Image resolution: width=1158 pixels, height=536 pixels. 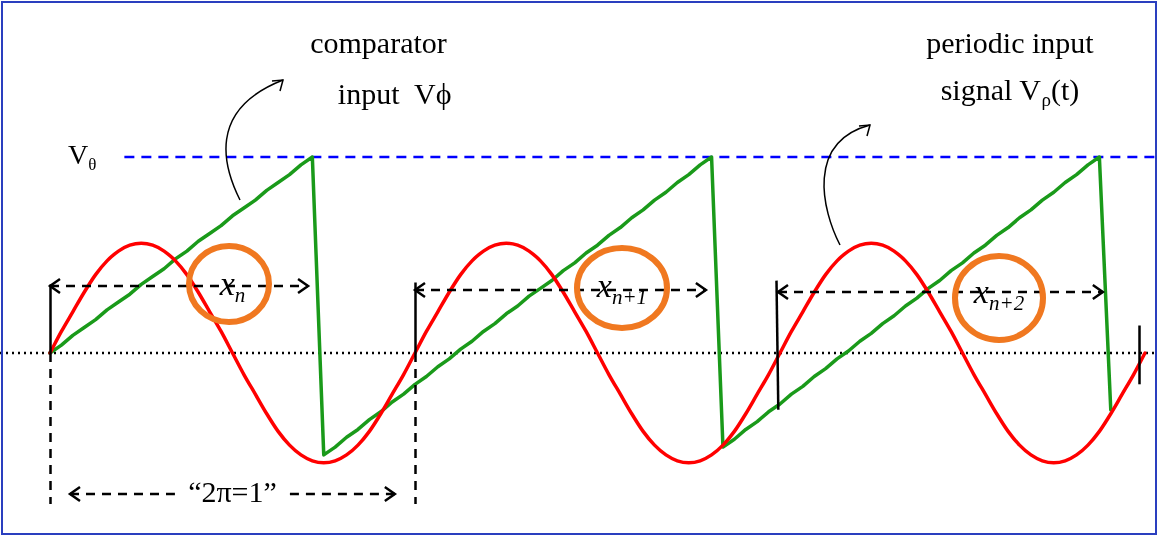 What do you see at coordinates (378, 43) in the screenshot?
I see `text: comparator` at bounding box center [378, 43].